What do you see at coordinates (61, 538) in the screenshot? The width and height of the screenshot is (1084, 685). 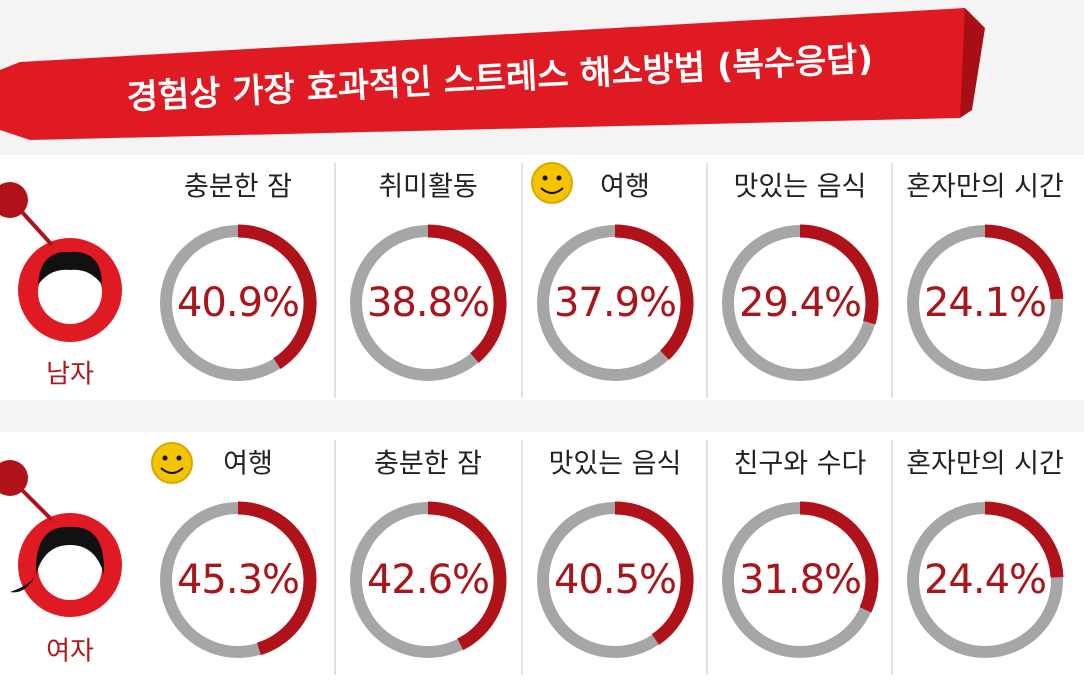 I see `female-icon` at bounding box center [61, 538].